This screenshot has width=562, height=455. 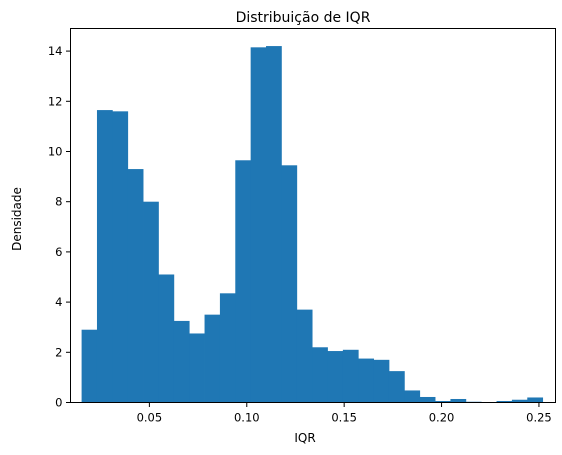 I want to click on x-tick-label: 0.10, so click(x=247, y=418).